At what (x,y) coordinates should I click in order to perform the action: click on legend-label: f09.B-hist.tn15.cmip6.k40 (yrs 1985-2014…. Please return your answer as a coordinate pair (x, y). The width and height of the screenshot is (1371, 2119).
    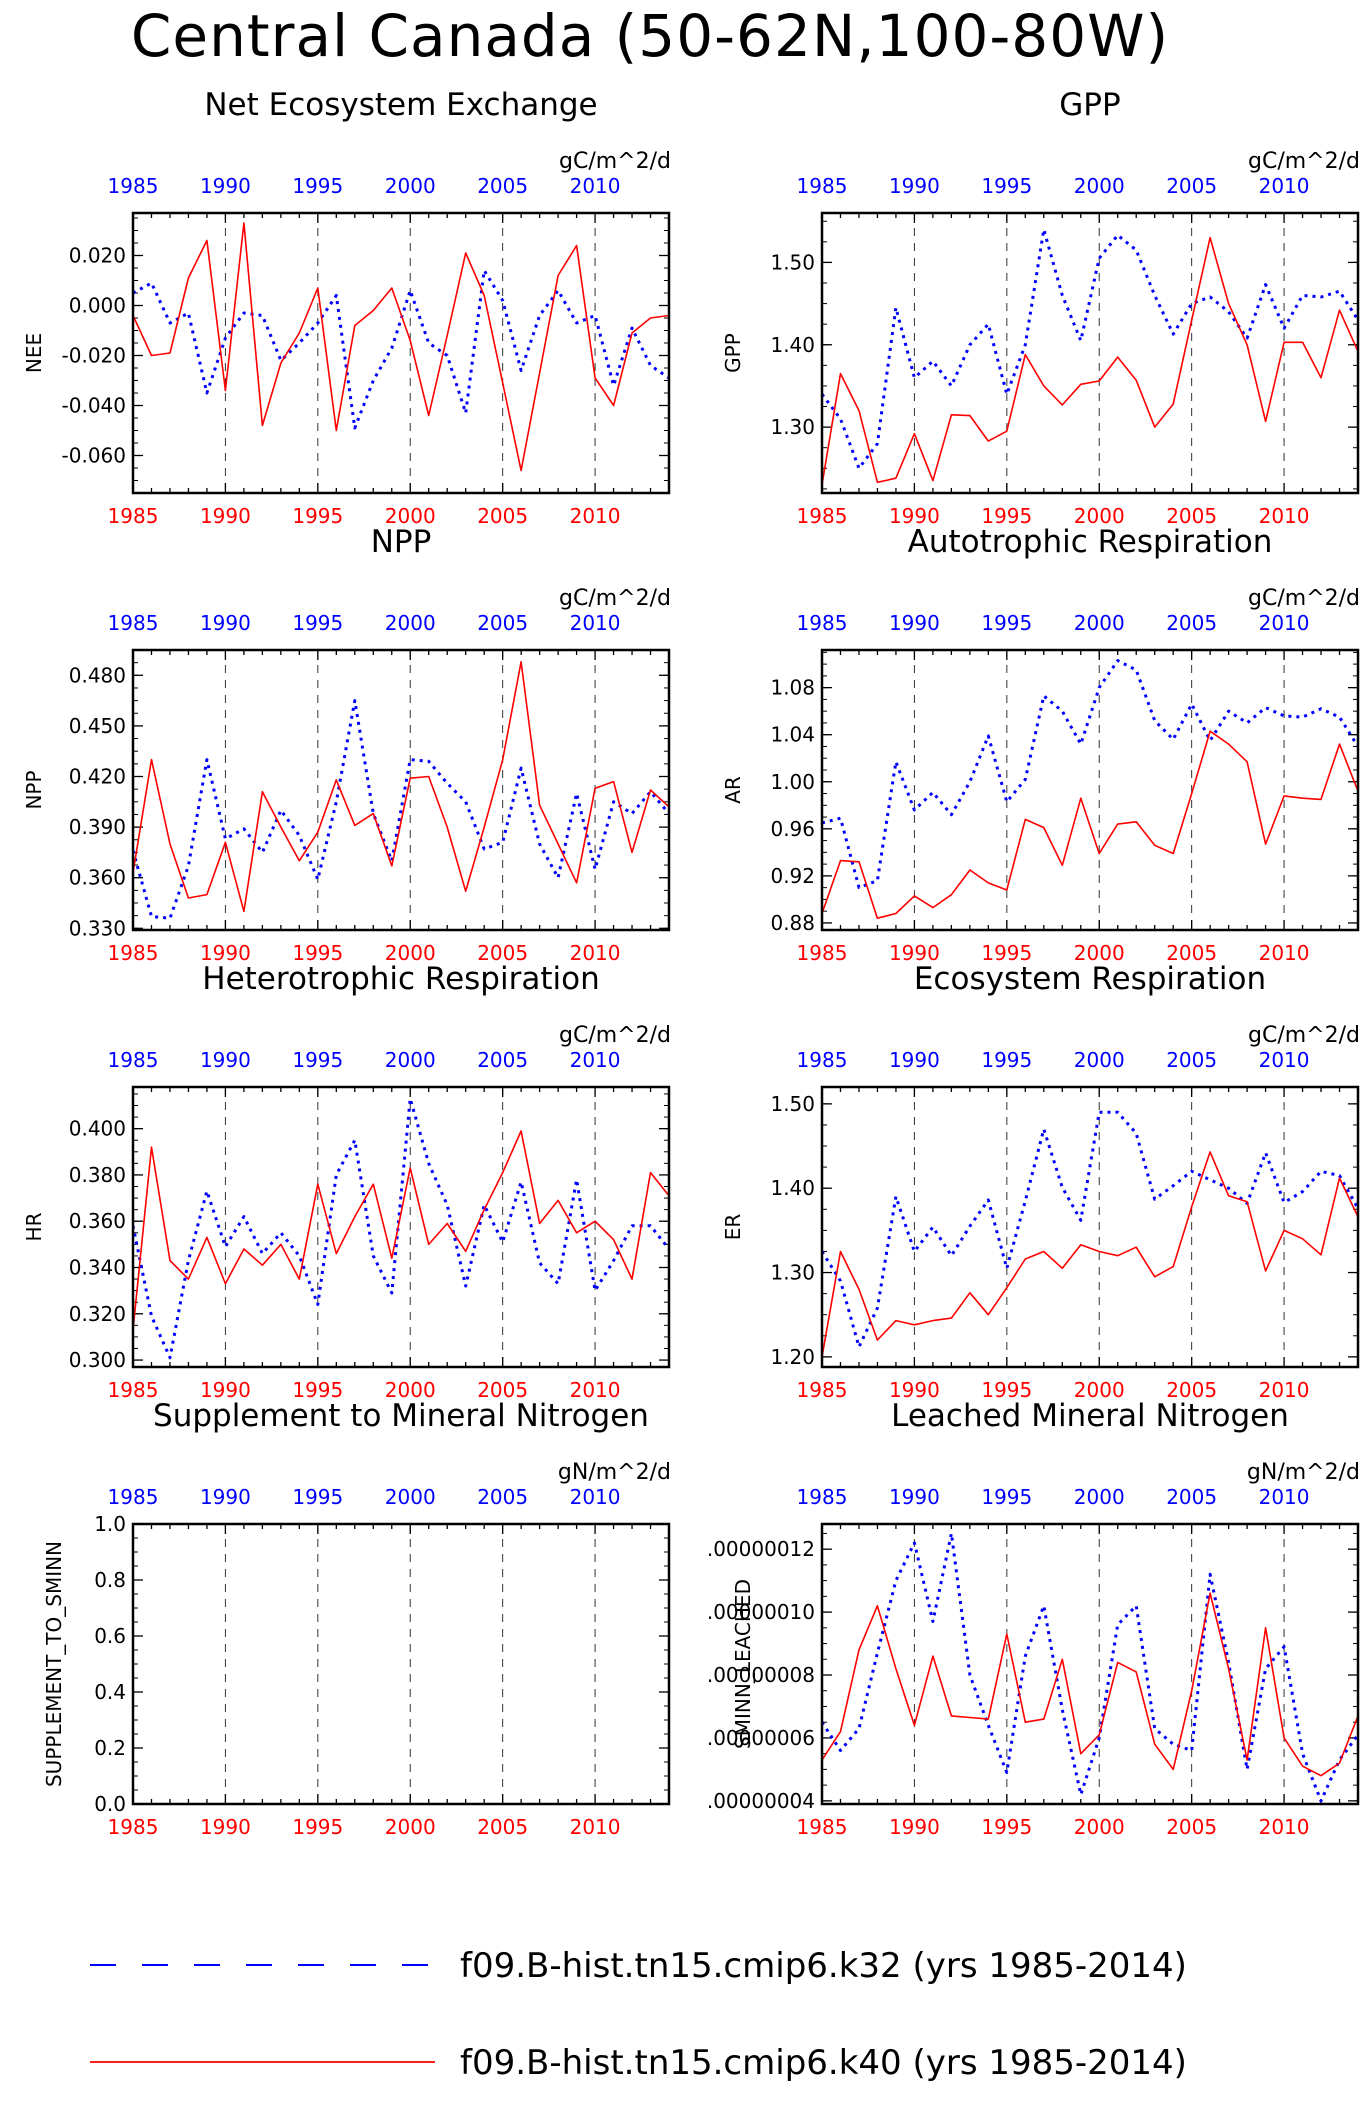
    Looking at the image, I should click on (823, 2063).